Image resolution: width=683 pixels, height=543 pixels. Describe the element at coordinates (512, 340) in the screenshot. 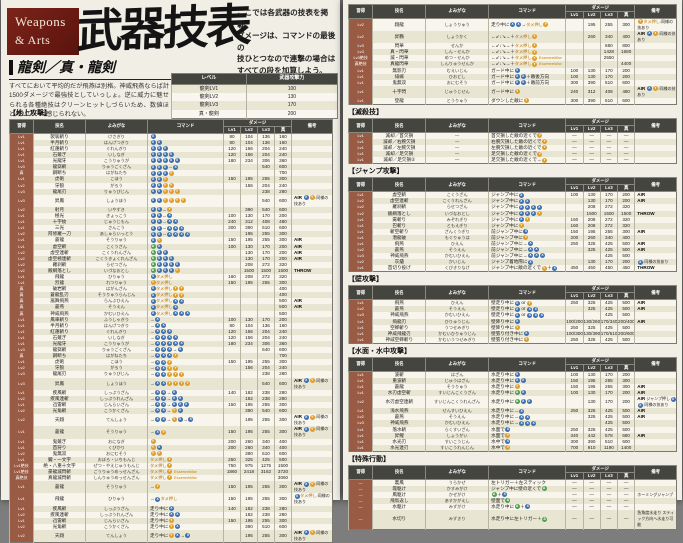

I see `move-row: Lv1 神威空蝉斬り かむいうつせみぎり 壁張り付き中に Y 250 325 425 500` at that location.